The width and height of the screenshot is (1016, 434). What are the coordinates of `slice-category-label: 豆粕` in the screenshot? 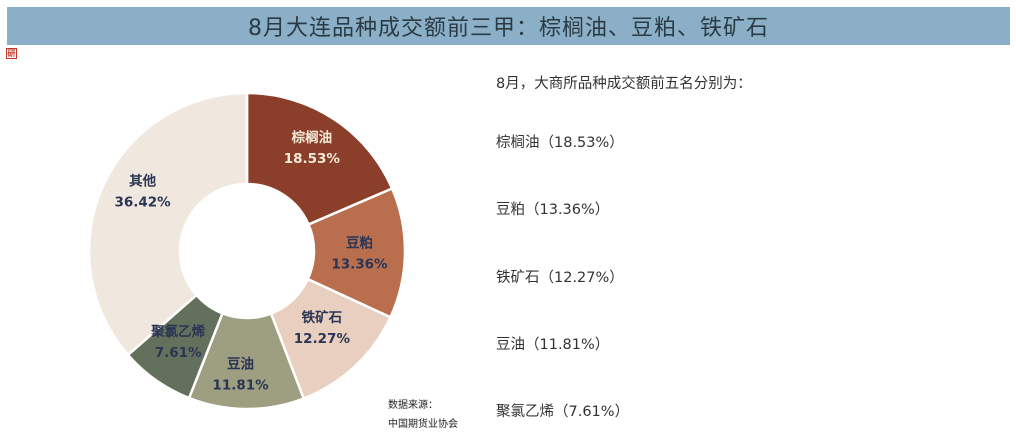 It's located at (359, 242).